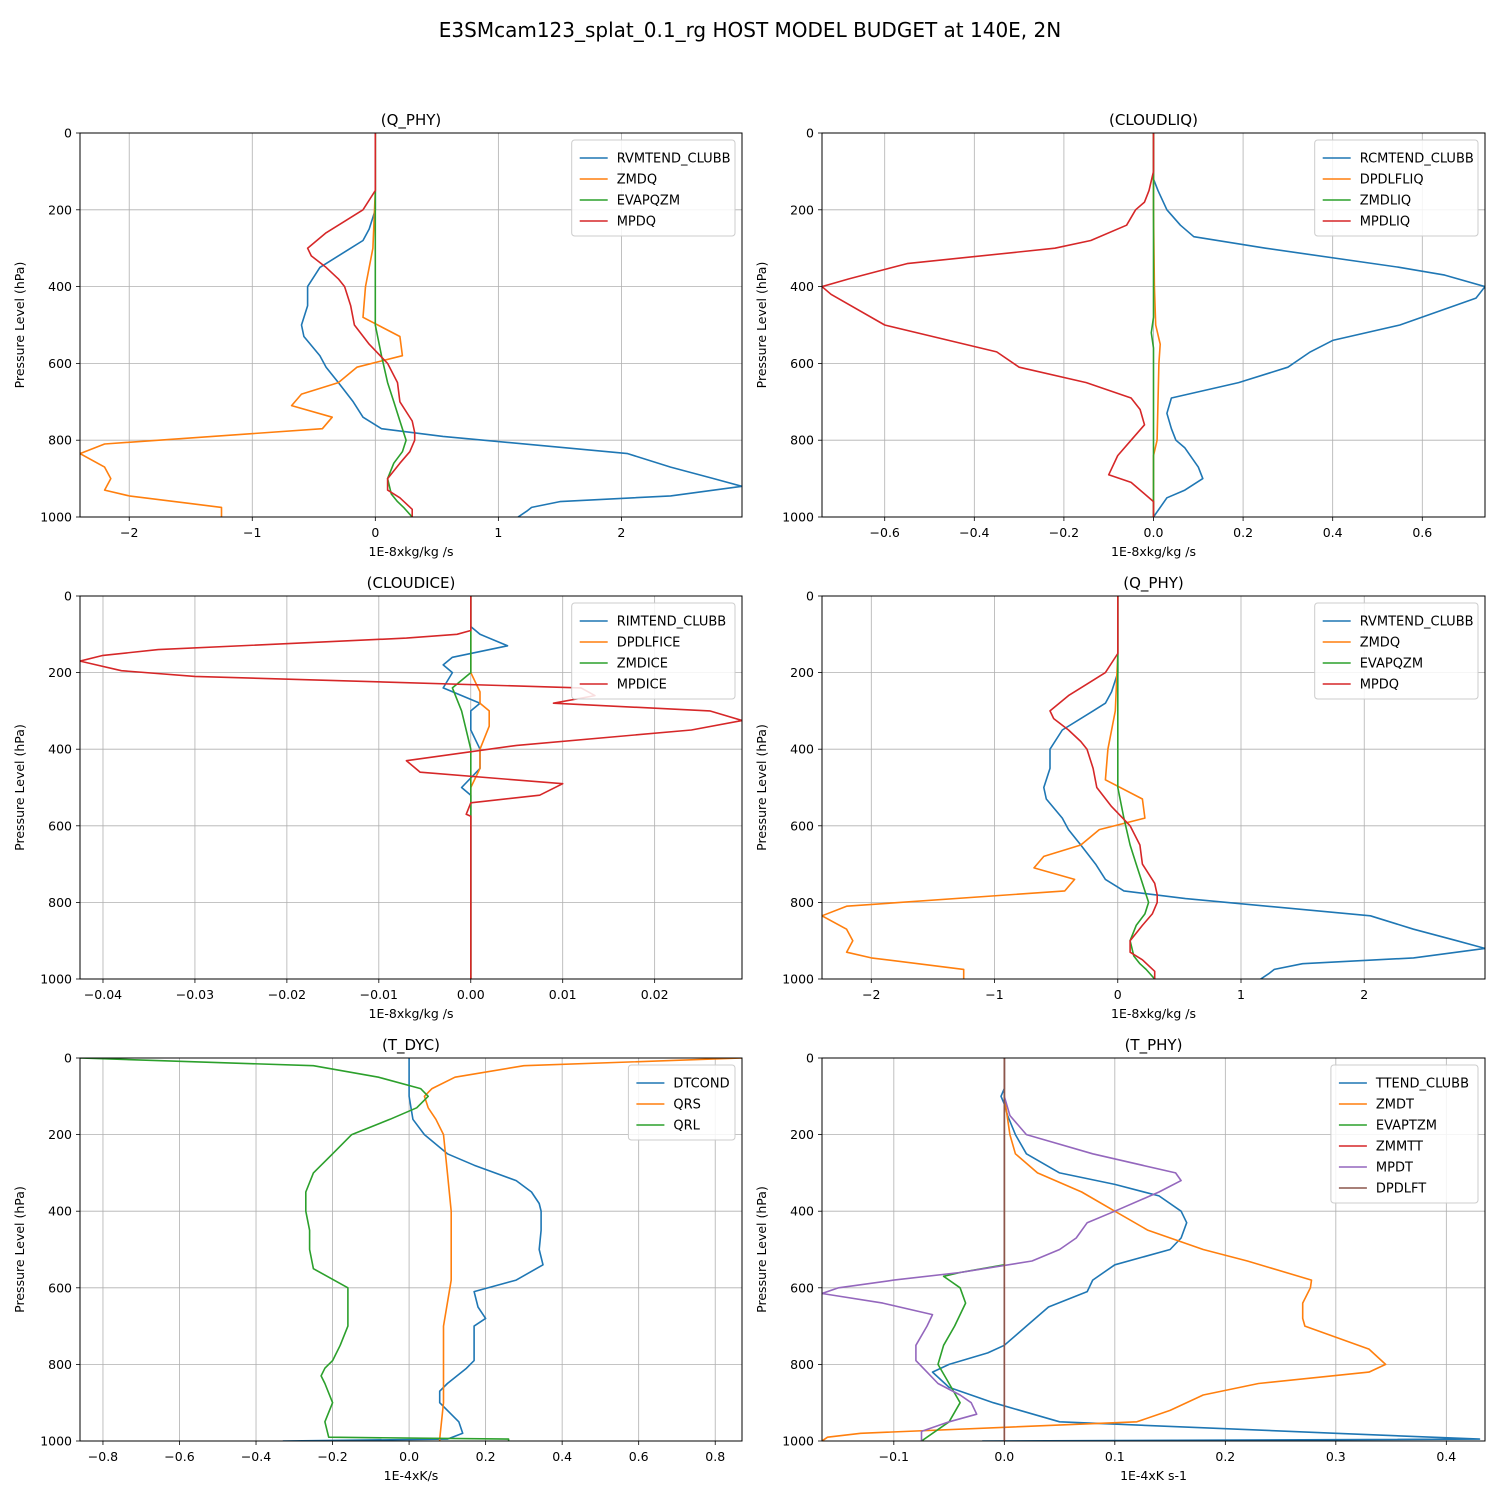 The width and height of the screenshot is (1500, 1500). What do you see at coordinates (686, 1126) in the screenshot?
I see `legend-label: QRL` at bounding box center [686, 1126].